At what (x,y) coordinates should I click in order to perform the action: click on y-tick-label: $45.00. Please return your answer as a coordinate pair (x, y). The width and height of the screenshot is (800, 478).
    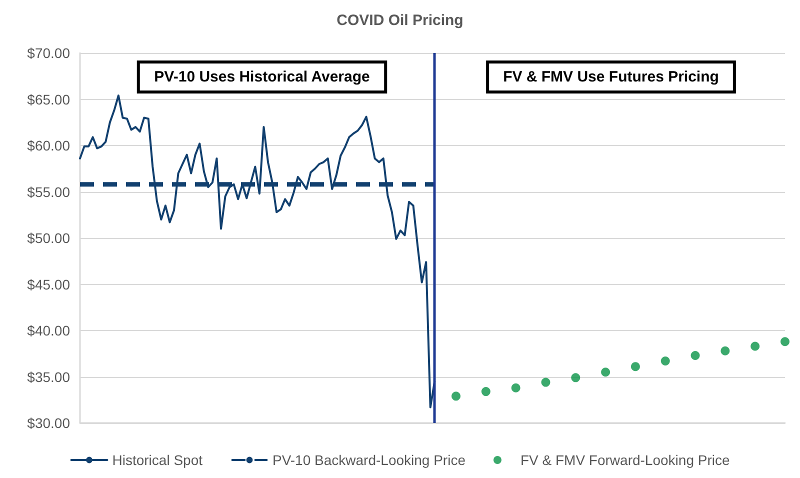
    Looking at the image, I should click on (48, 284).